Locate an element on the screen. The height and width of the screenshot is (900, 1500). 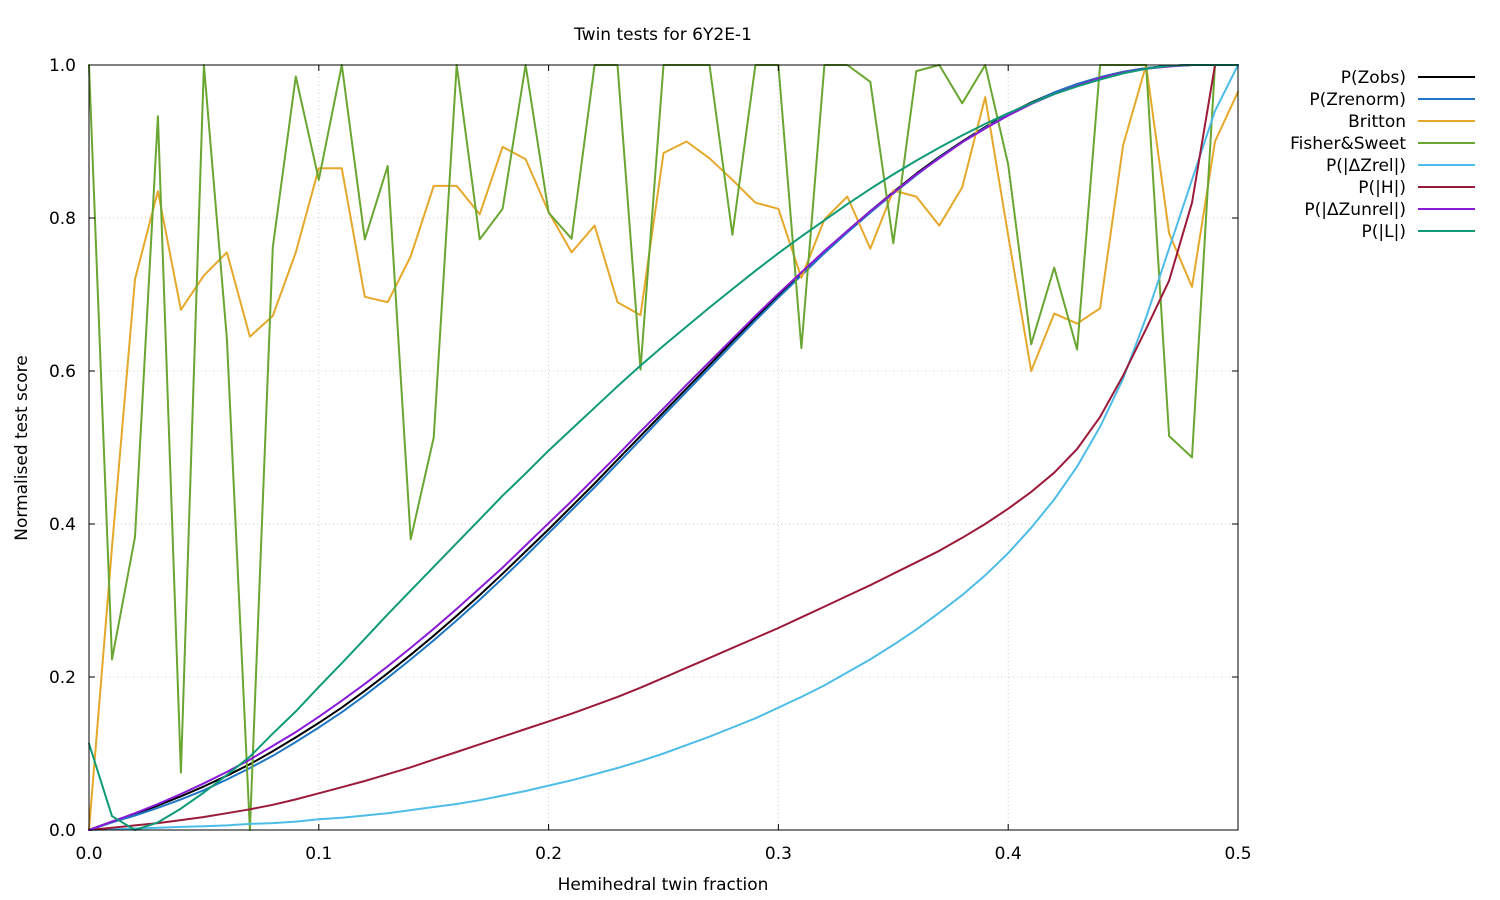
x-tick-label: 0.3 is located at coordinates (778, 854).